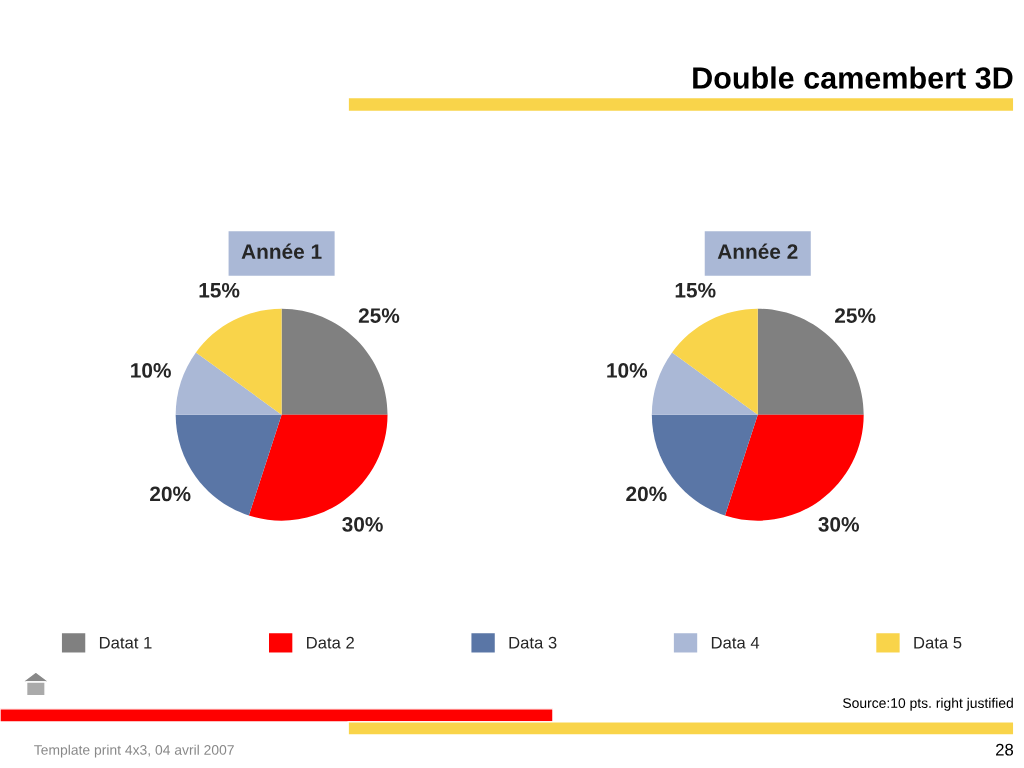 The image size is (1024, 768). What do you see at coordinates (125, 642) in the screenshot?
I see `legend-label: Datat 1` at bounding box center [125, 642].